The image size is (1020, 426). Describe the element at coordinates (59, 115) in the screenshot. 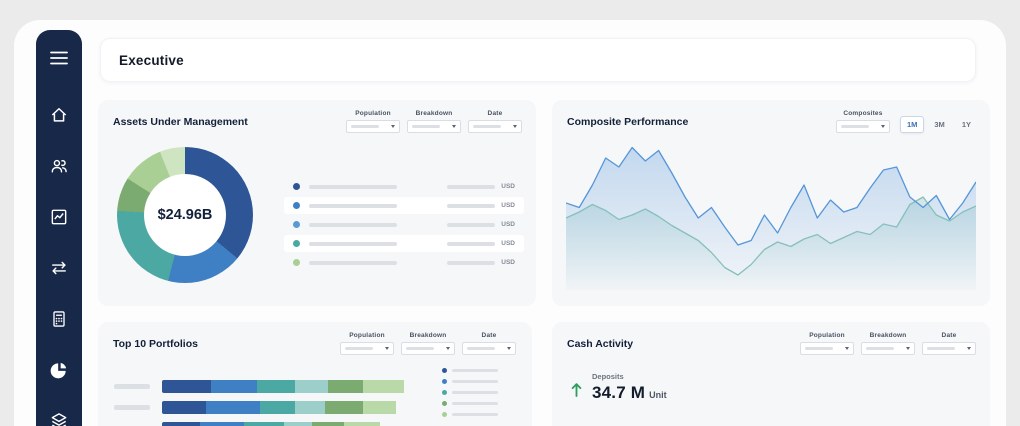

I see `home-icon` at that location.